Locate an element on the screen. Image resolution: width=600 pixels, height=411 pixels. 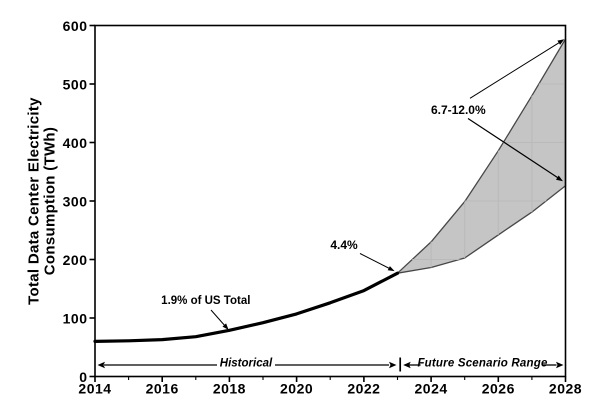
svg-text: 2020 is located at coordinates (296, 389).